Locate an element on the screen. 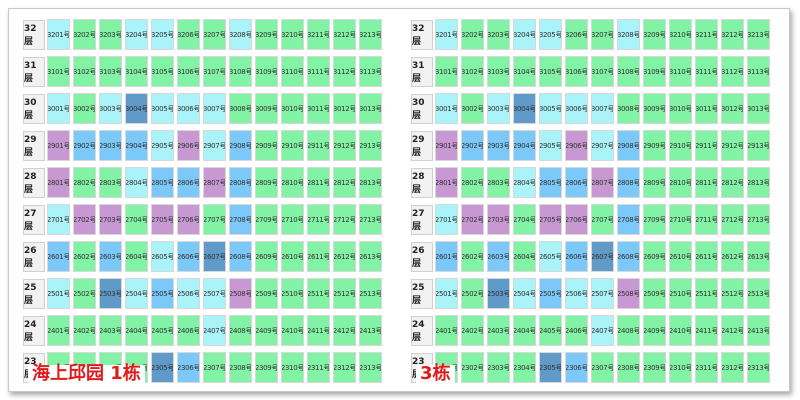  unit-cell: 3203号 is located at coordinates (498, 34).